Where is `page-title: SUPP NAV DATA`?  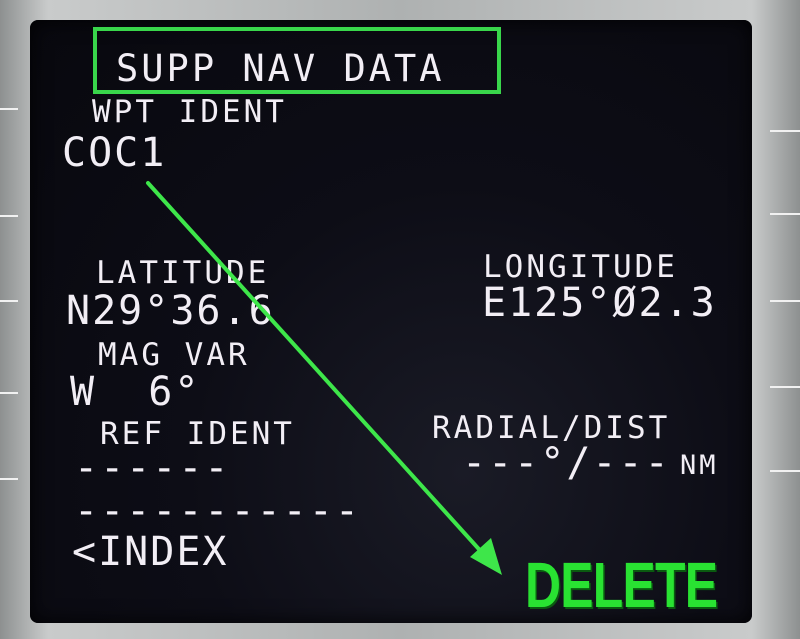
page-title: SUPP NAV DATA is located at coordinates (280, 68).